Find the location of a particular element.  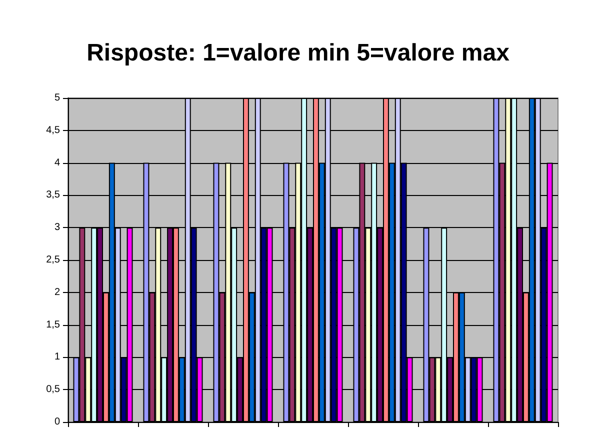

y-tick-label: 2,5 is located at coordinates (53, 260).